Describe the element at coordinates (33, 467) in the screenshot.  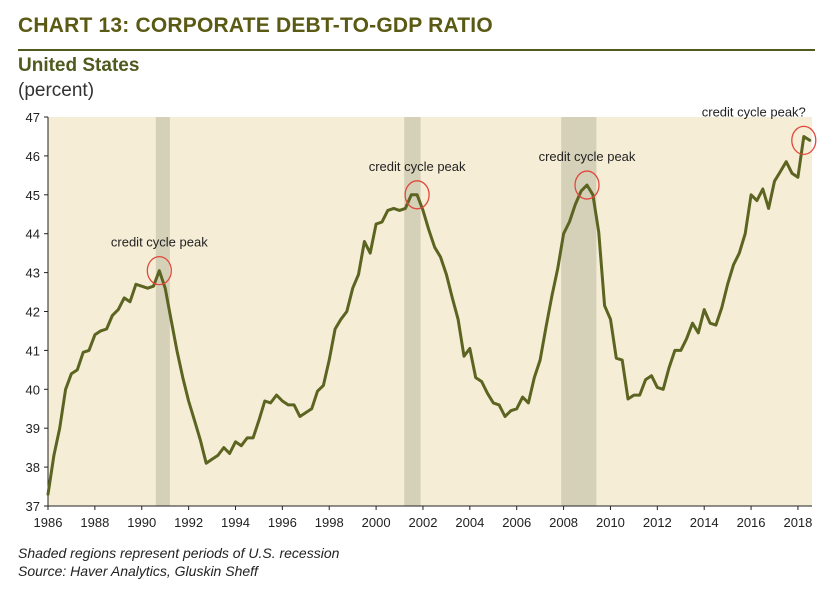
I see `y-tick-label: 38` at that location.